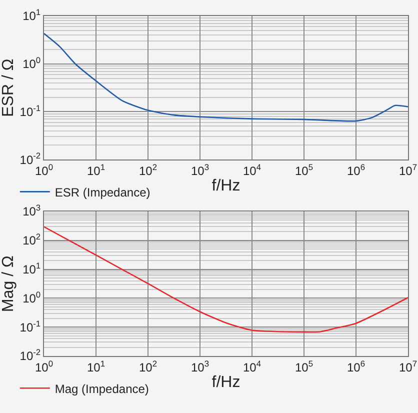  What do you see at coordinates (102, 192) in the screenshot?
I see `legend-label: ESR (Impedance)` at bounding box center [102, 192].